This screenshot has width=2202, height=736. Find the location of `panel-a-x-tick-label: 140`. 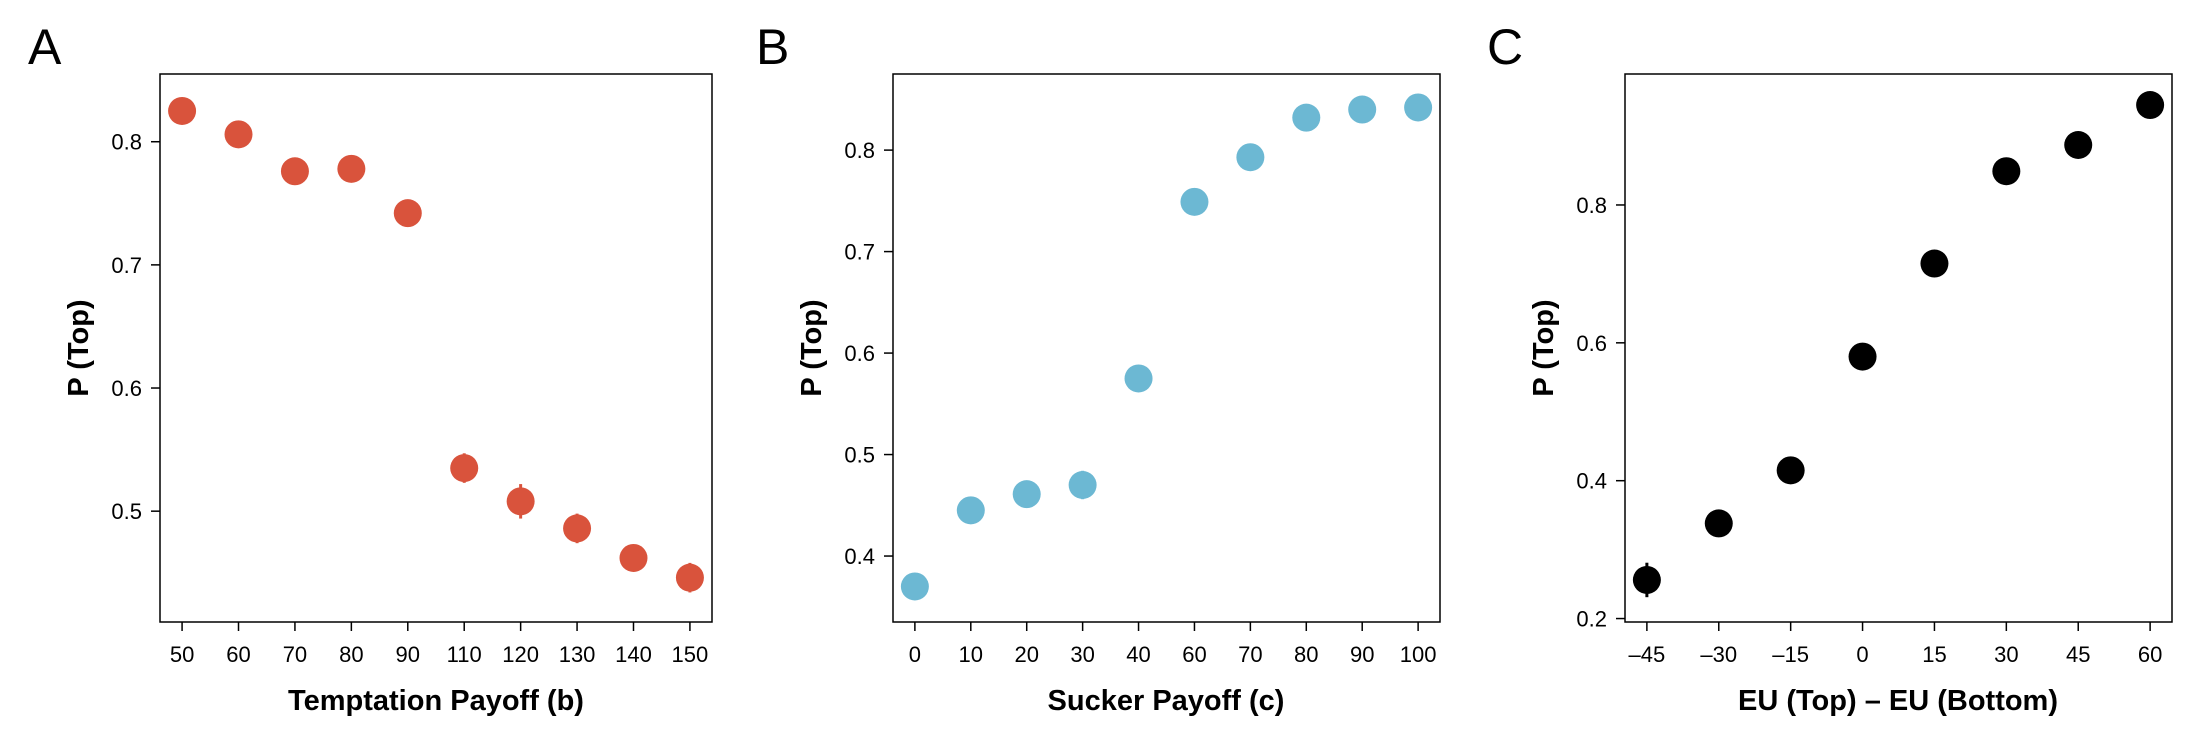

panel-a-x-tick-label: 140 is located at coordinates (633, 654).